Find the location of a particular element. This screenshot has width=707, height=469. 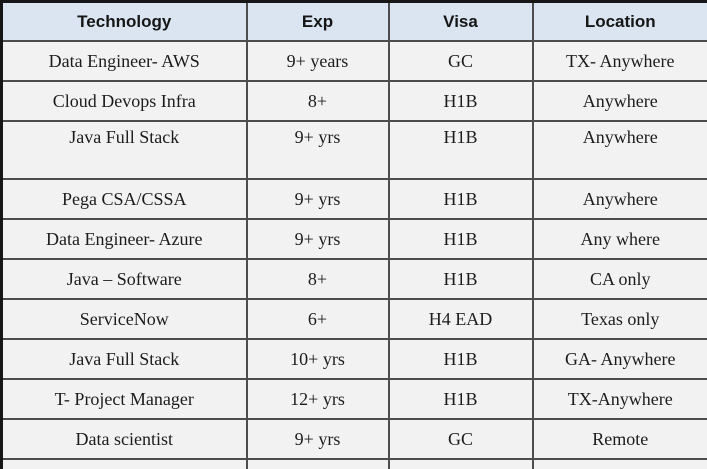

cell-technology: ServiceNow is located at coordinates (124, 319).